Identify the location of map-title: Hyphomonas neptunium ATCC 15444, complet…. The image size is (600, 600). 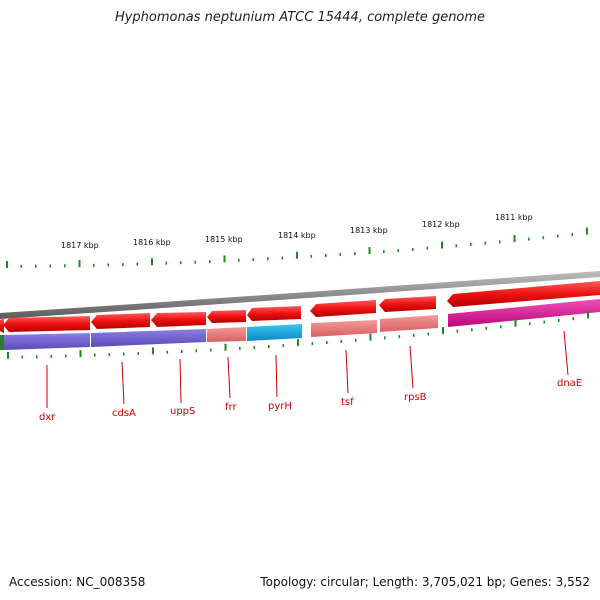
(300, 17).